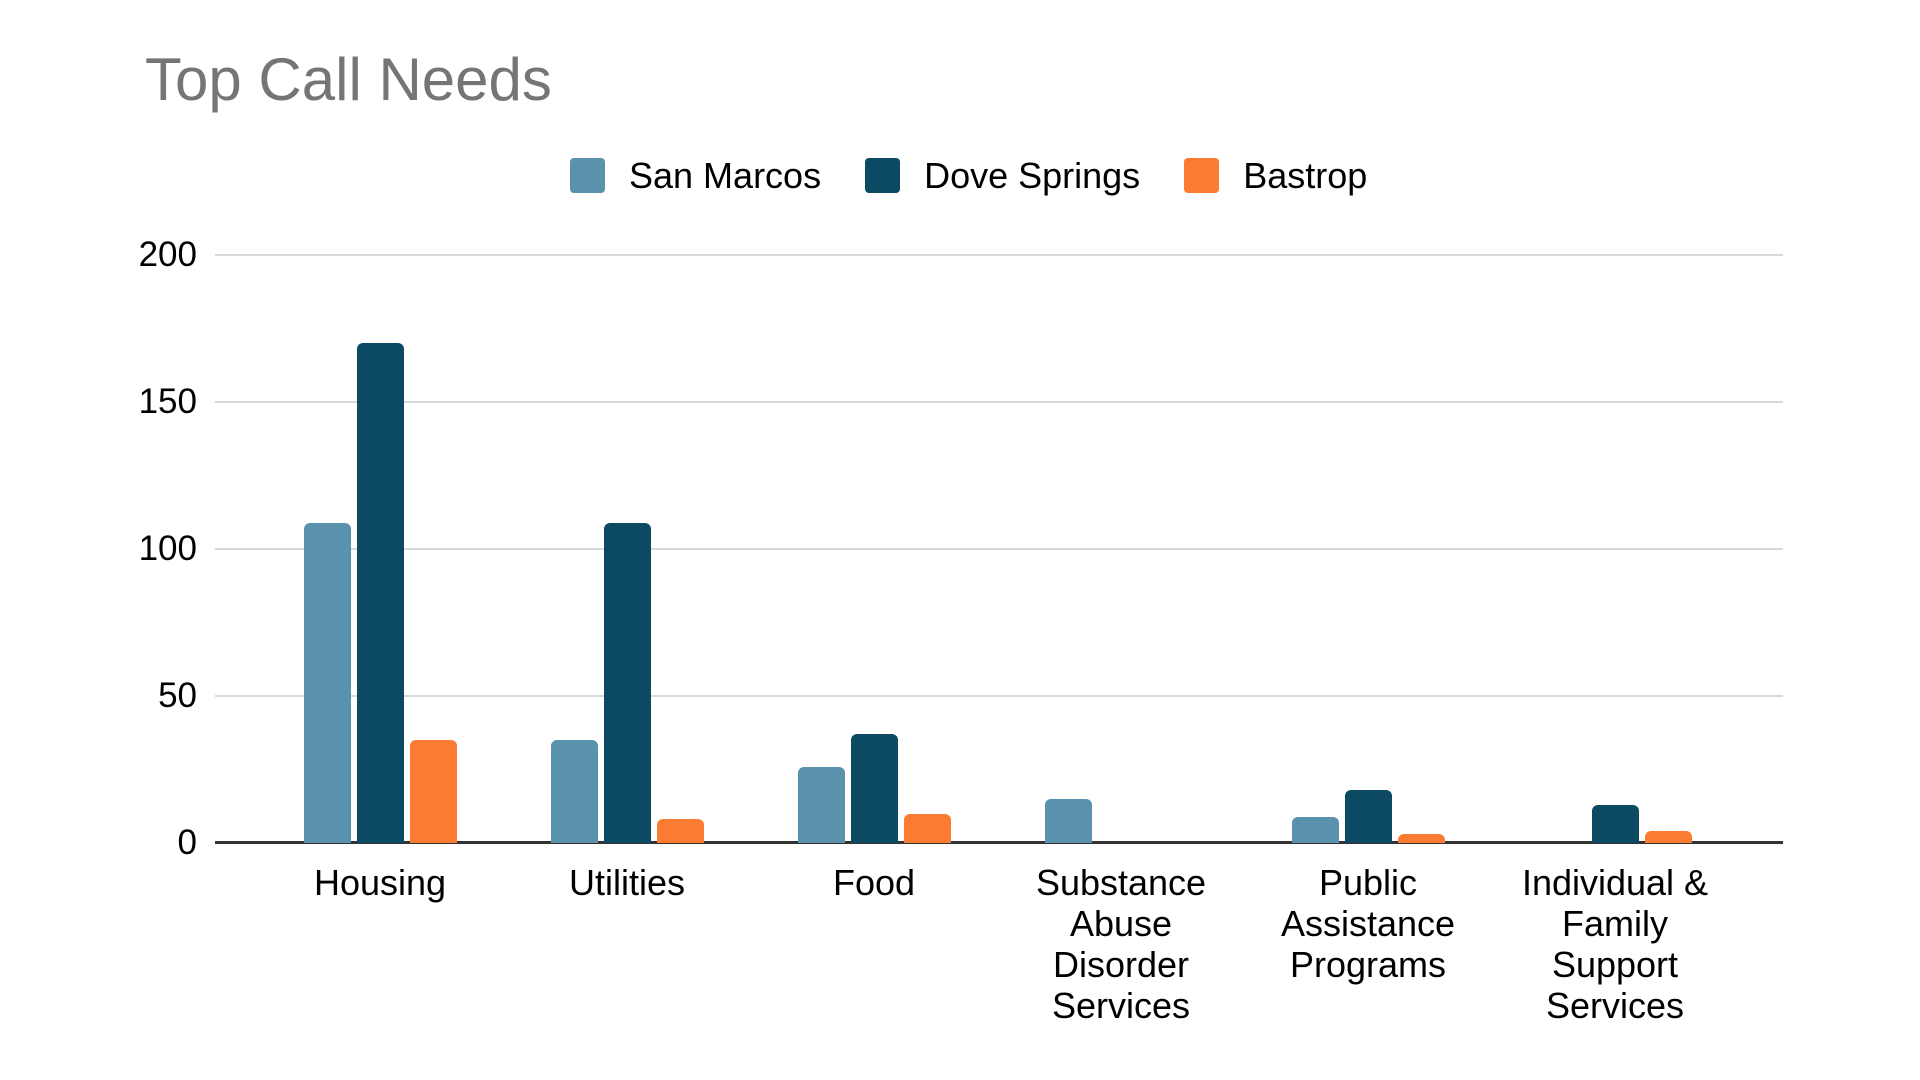  Describe the element at coordinates (587, 175) in the screenshot. I see `legend-swatch-san-marcos` at that location.